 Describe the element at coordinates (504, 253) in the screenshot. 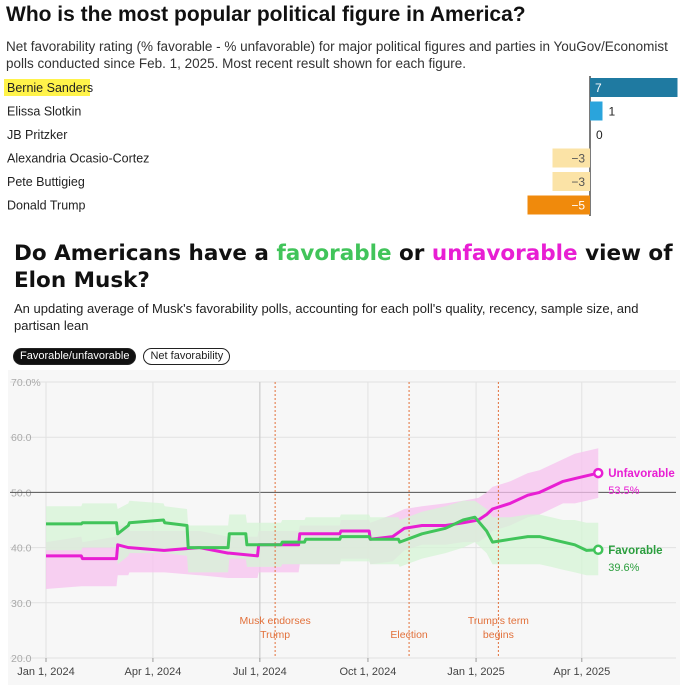

I see `title-unfavorable-word: unfavorable` at that location.